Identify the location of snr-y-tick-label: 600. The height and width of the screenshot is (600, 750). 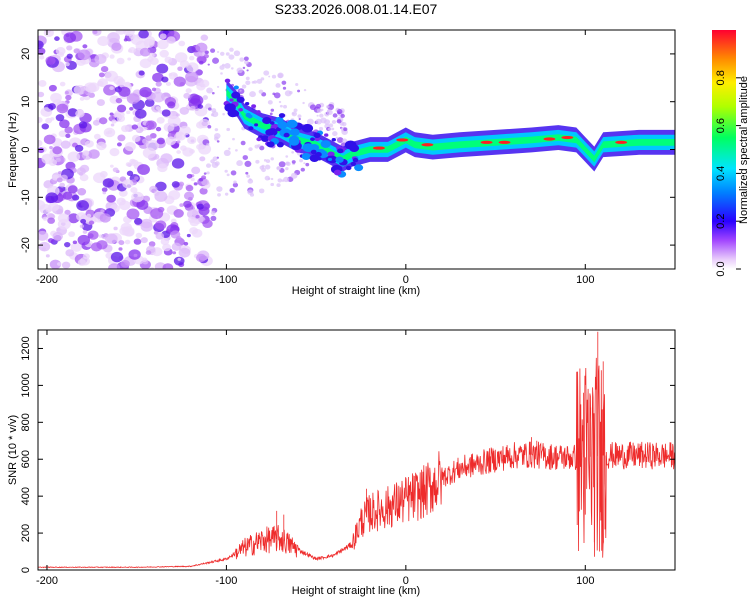
(26, 459).